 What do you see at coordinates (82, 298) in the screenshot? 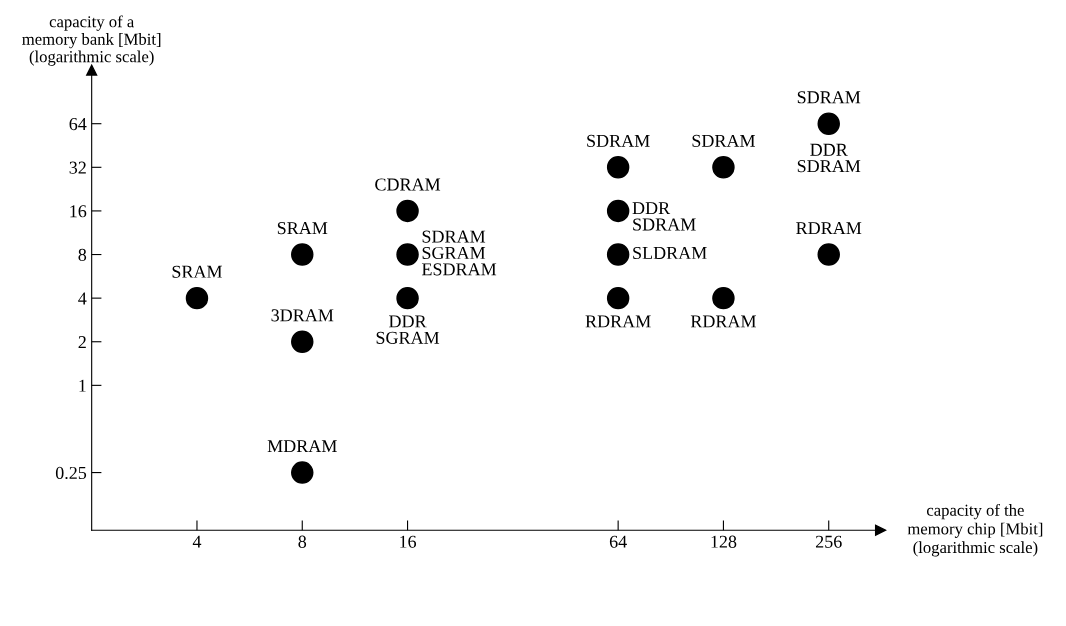
I see `y-tick-label: 4` at bounding box center [82, 298].